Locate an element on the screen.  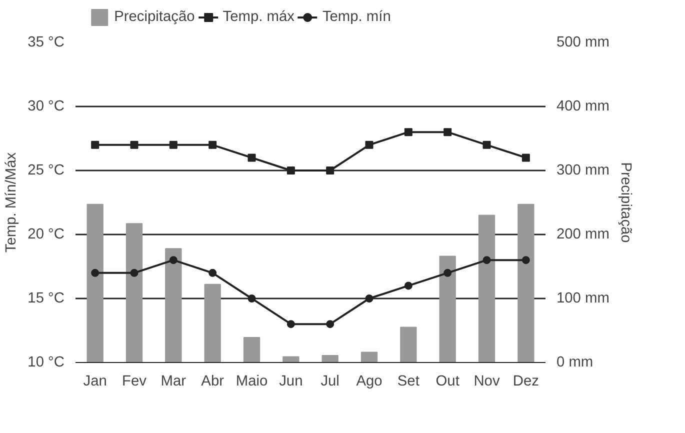
x-tick-label: Dez is located at coordinates (525, 382).